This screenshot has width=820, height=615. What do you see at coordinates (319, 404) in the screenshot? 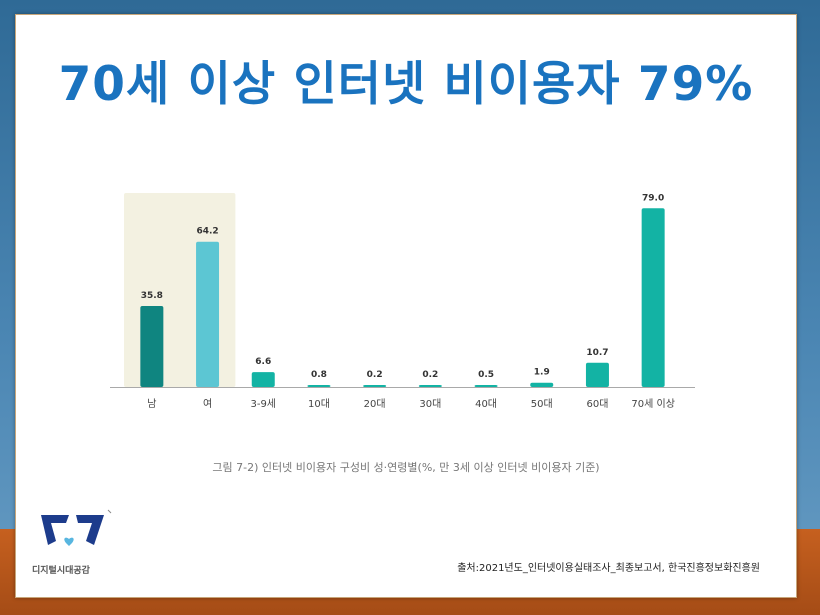
I see `x-tick-label-4: 10대` at bounding box center [319, 404].